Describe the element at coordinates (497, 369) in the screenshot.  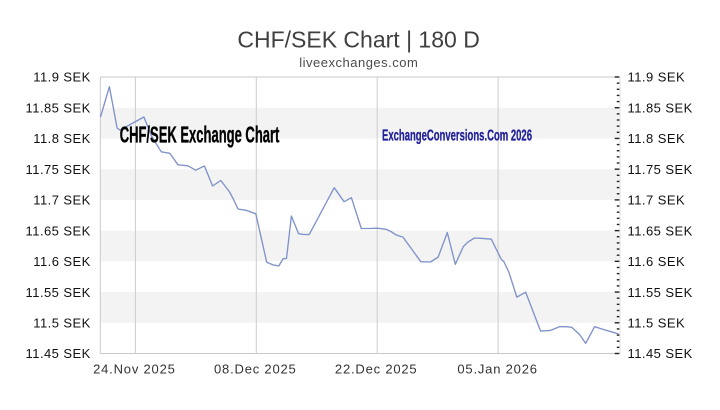
I see `svg-text: 05.Jan 2026` at that location.